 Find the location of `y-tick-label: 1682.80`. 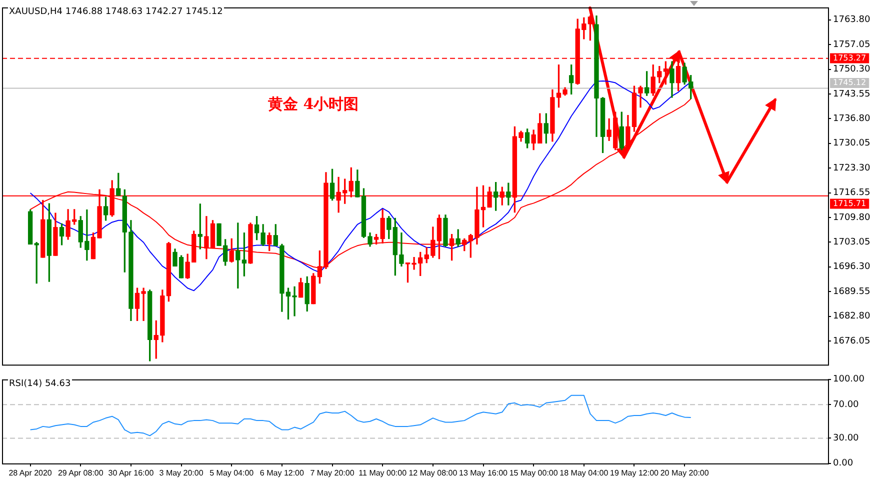

y-tick-label: 1682.80 is located at coordinates (851, 317).